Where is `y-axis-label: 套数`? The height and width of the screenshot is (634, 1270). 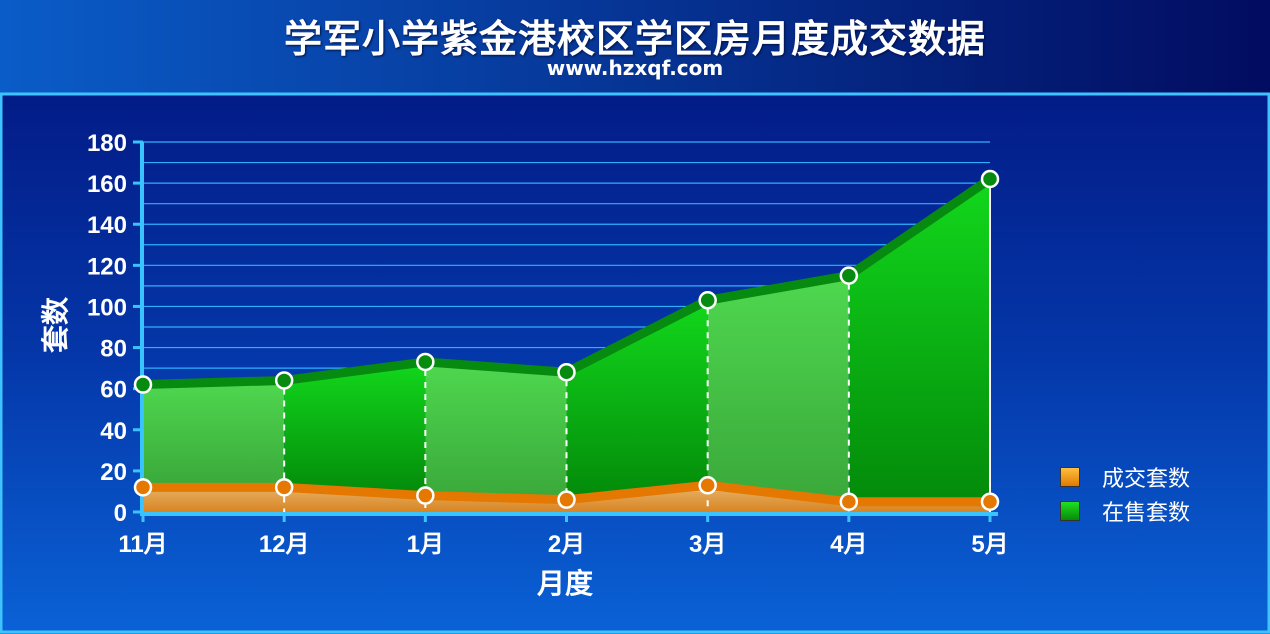
y-axis-label: 套数 is located at coordinates (55, 325).